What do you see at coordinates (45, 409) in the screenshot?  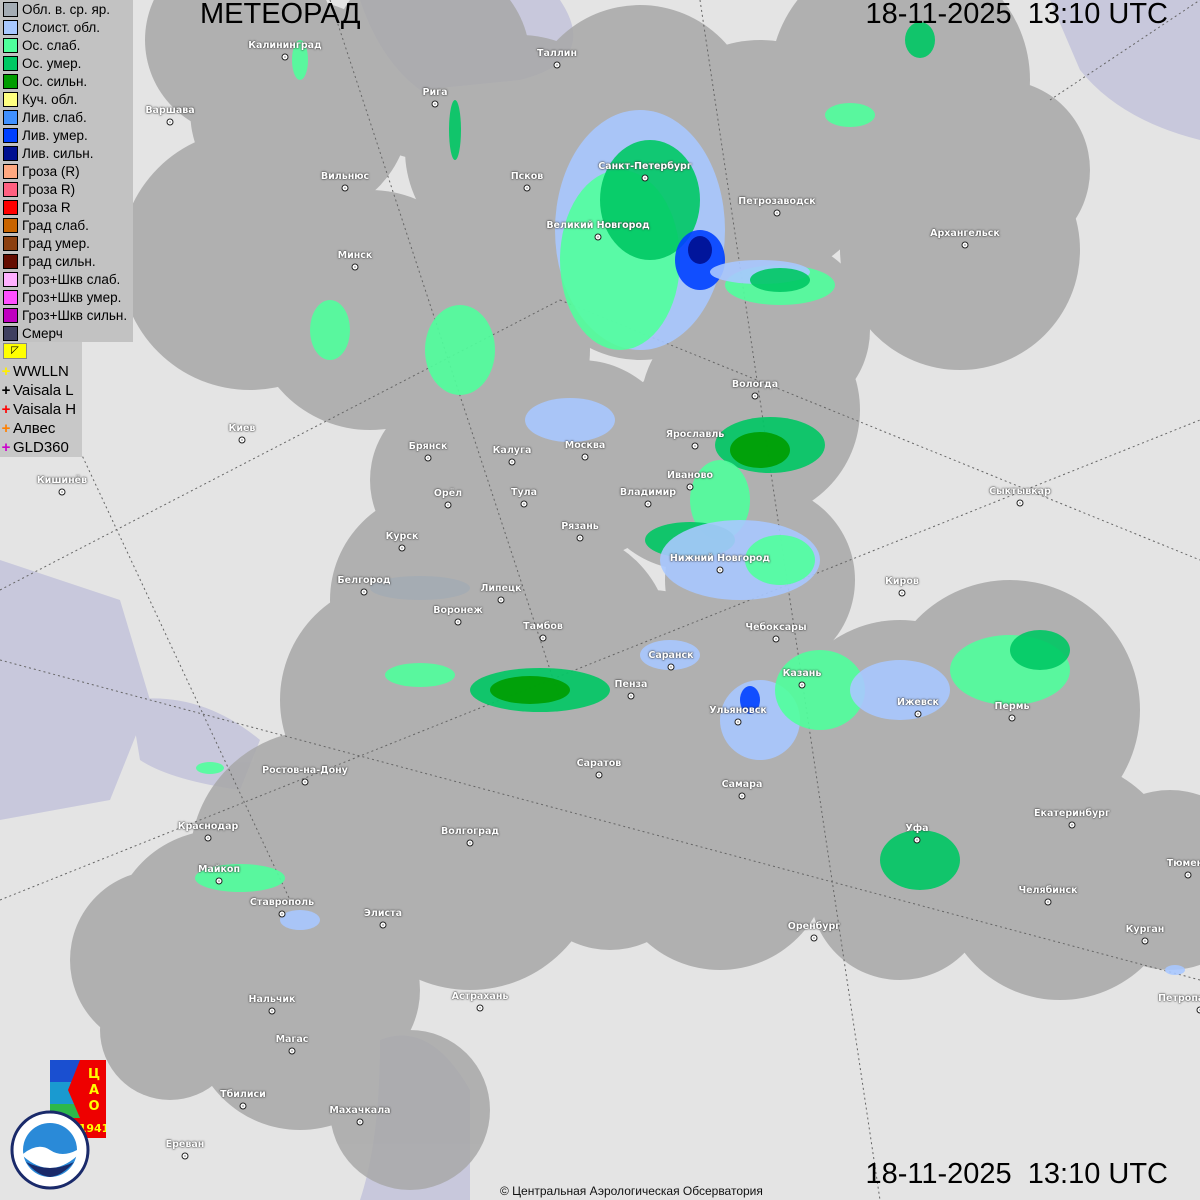 I see `lightning-label: Vaisala H` at bounding box center [45, 409].